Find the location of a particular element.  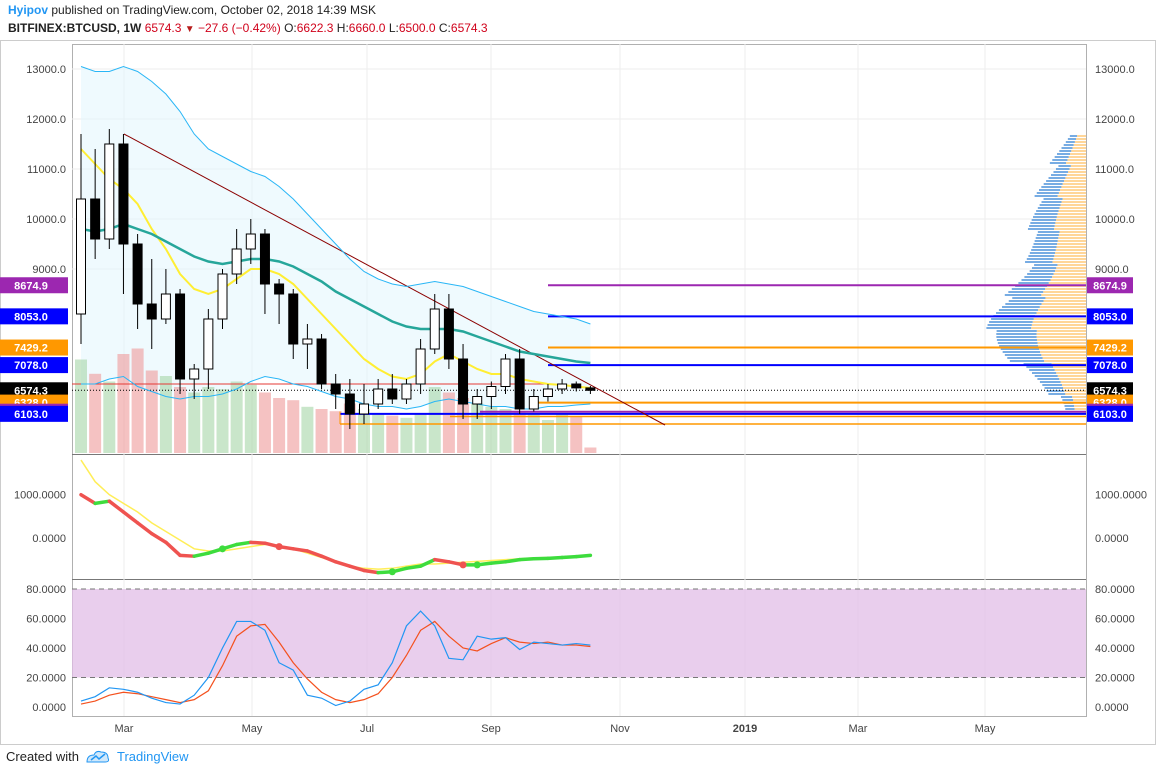

author-name: Hyipov is located at coordinates (28, 10).